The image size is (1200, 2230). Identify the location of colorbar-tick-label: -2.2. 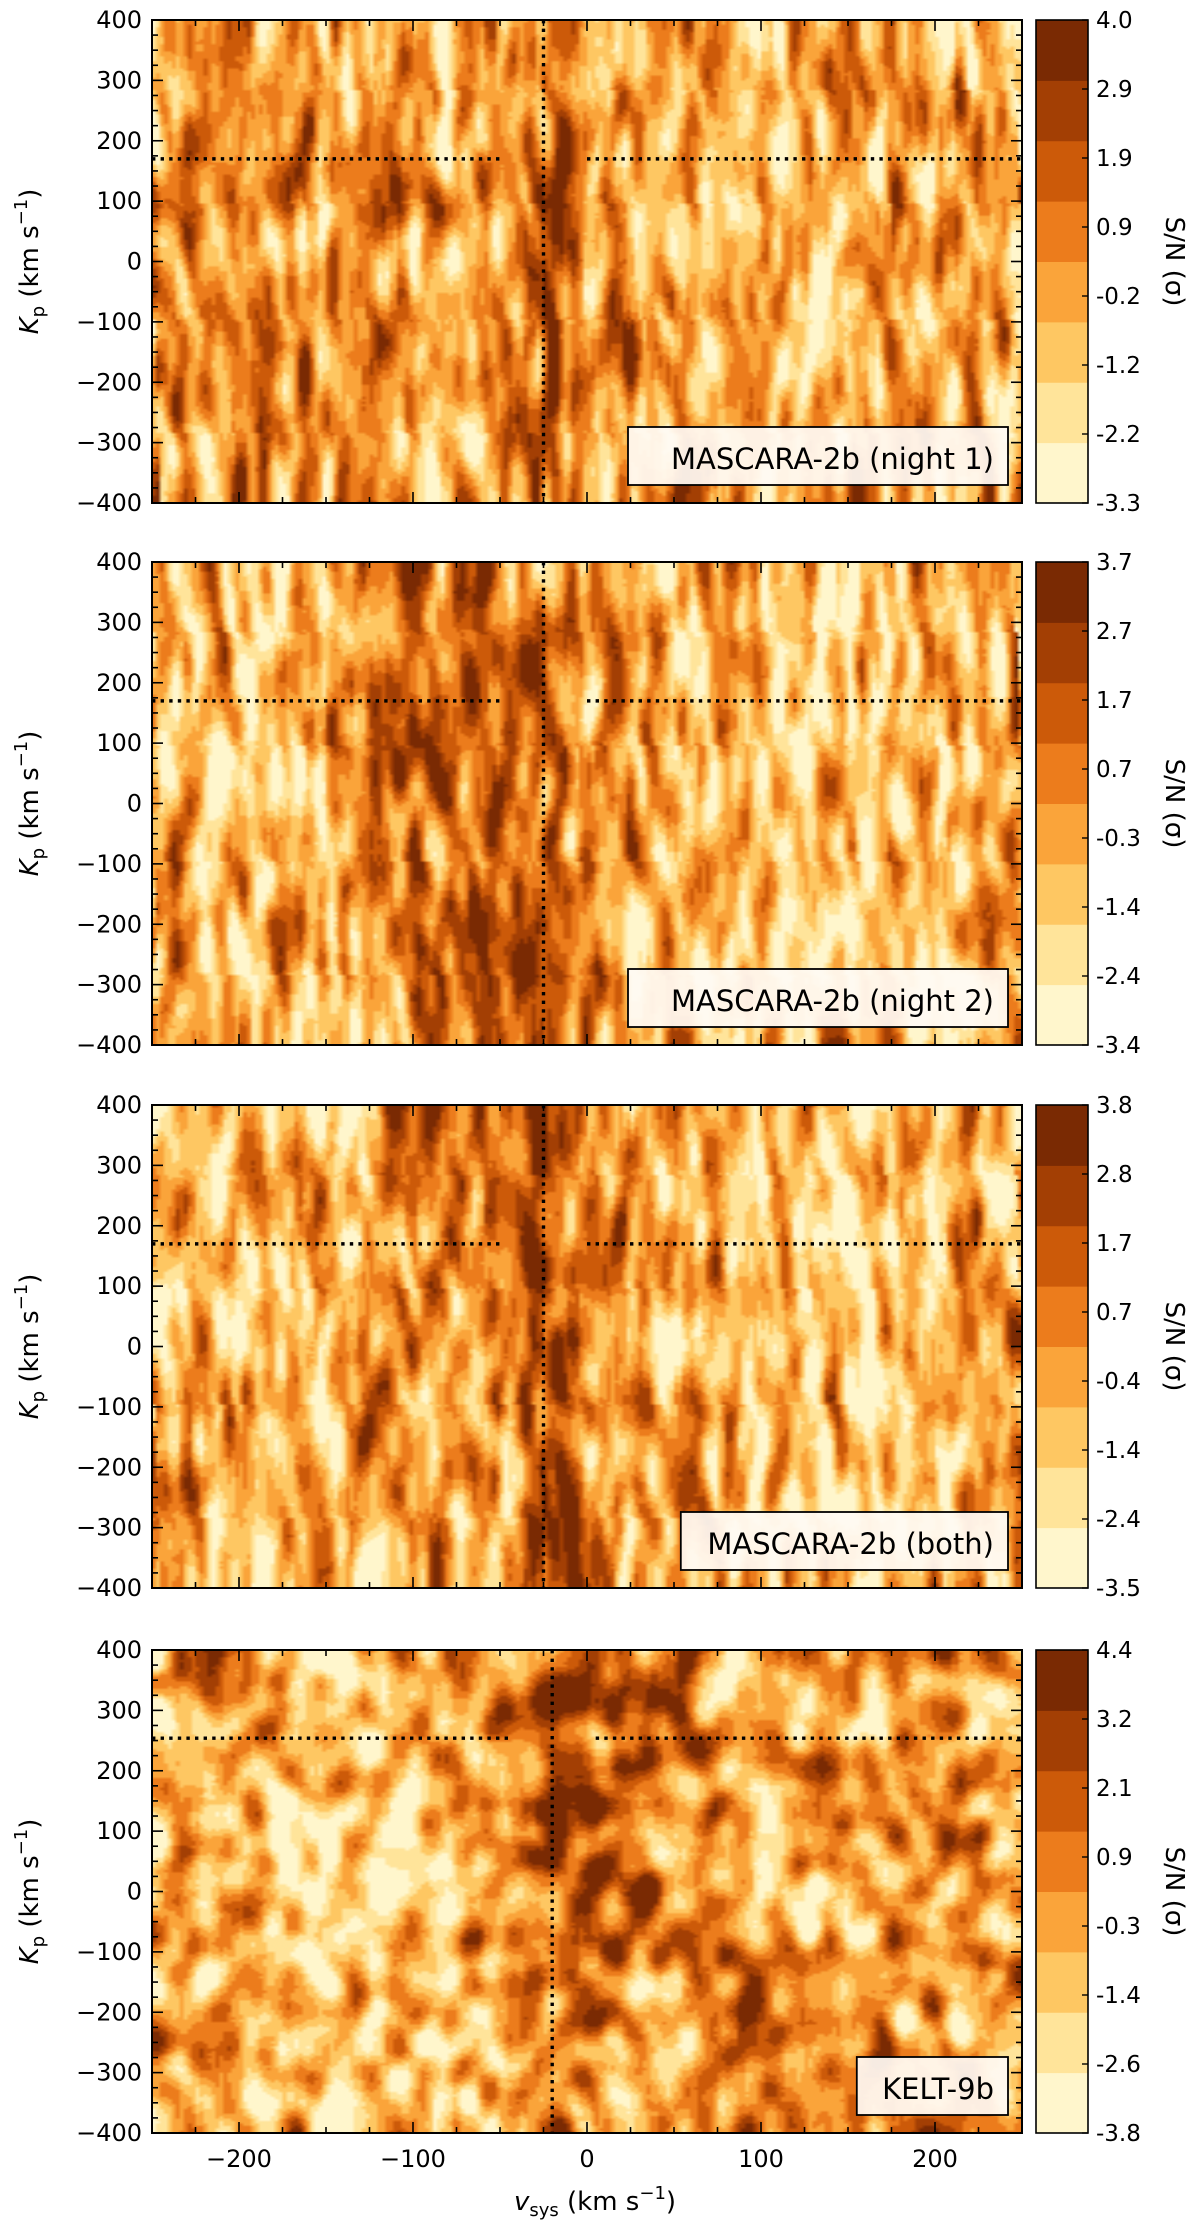
(1118, 435).